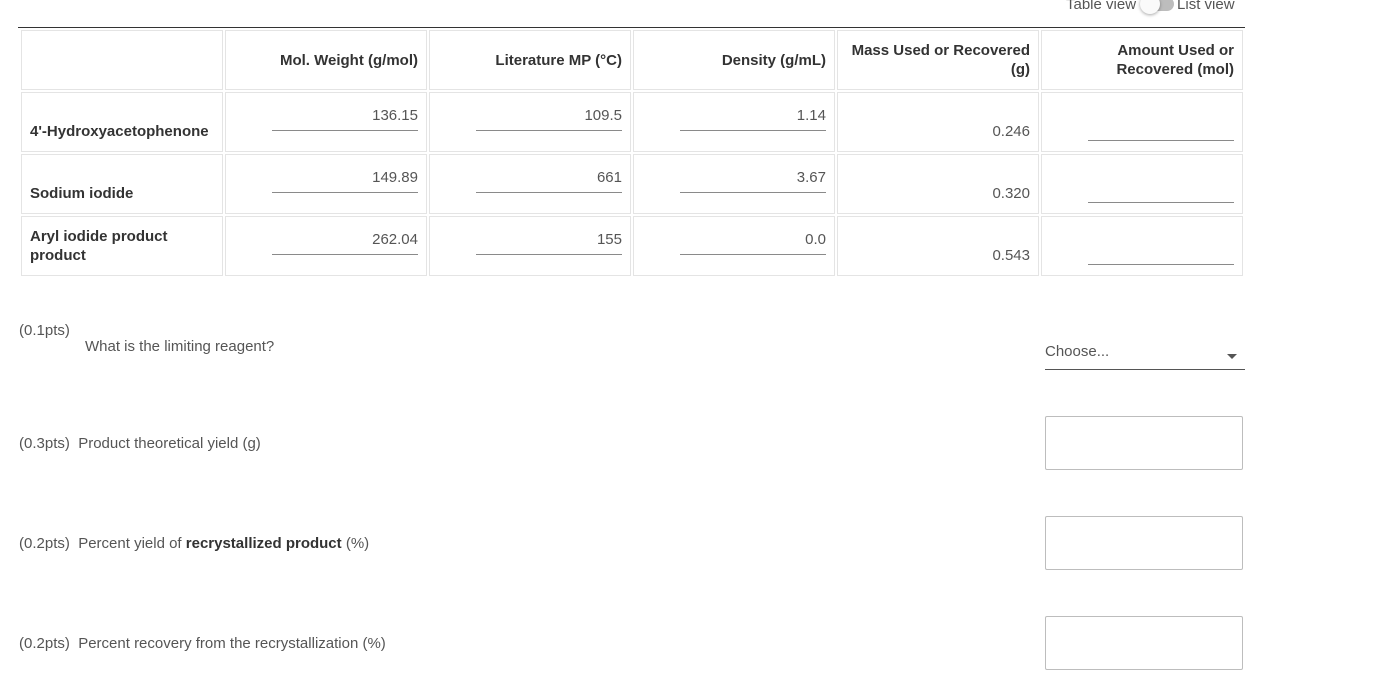 This screenshot has width=1373, height=696. What do you see at coordinates (122, 122) in the screenshot?
I see `row-name: 4'-Hydroxyacetophenone` at bounding box center [122, 122].